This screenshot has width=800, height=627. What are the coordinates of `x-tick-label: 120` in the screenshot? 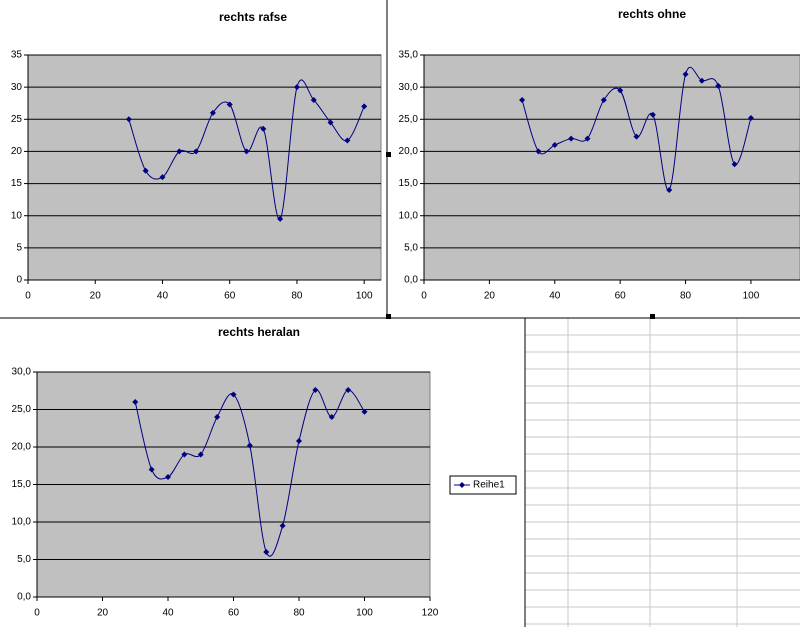 It's located at (430, 613).